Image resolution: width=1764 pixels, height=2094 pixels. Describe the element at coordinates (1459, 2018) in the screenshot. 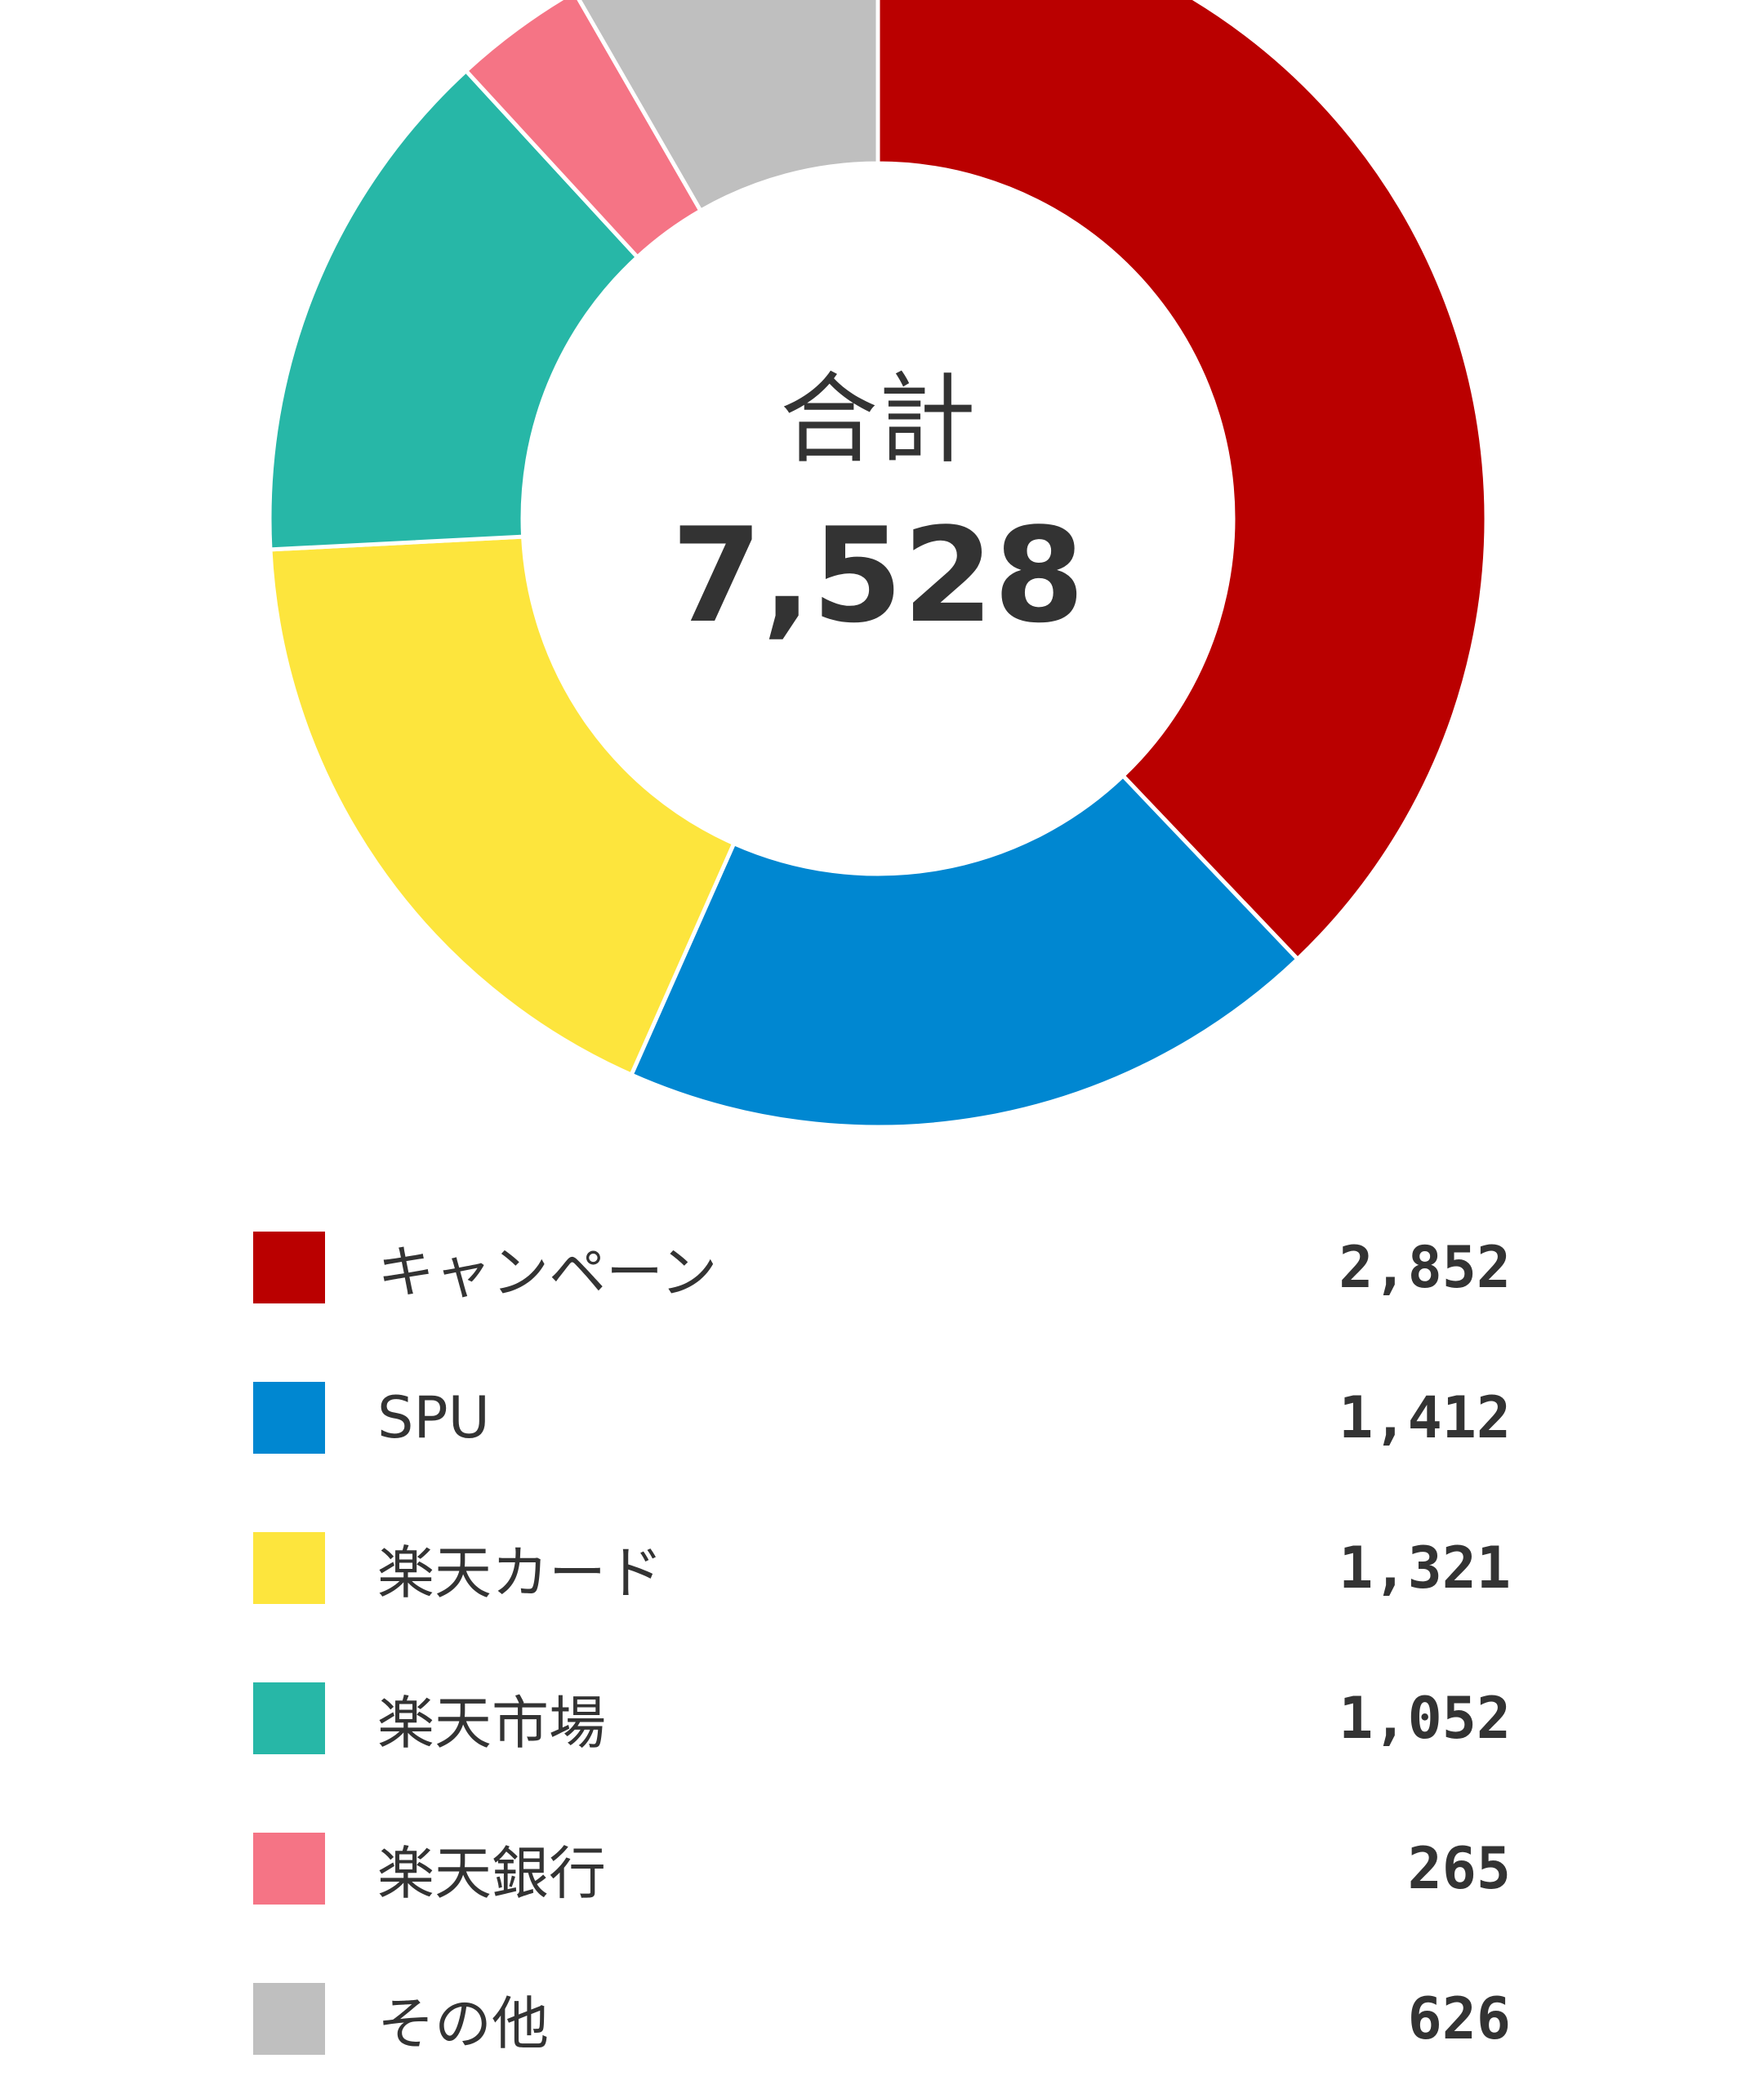

I see `legend-value: 626` at that location.